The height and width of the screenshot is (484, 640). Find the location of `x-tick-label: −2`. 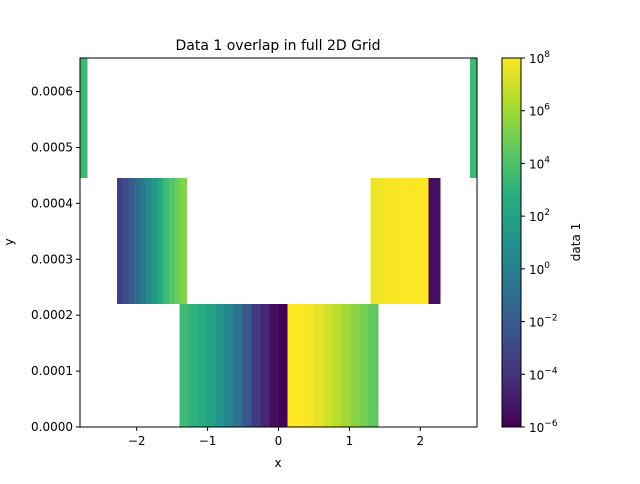

x-tick-label: −2 is located at coordinates (137, 441).